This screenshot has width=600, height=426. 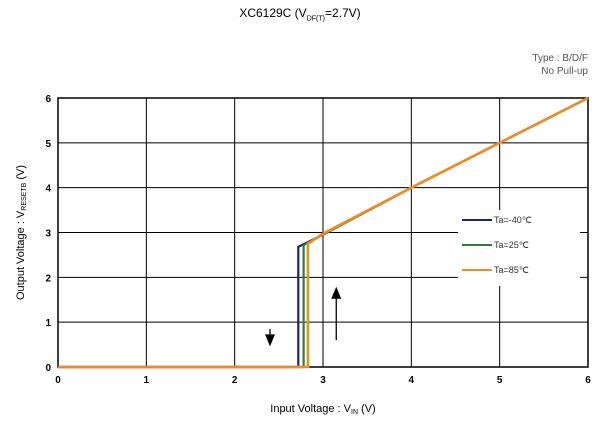 I want to click on title-subscript: DF(T), so click(x=315, y=19).